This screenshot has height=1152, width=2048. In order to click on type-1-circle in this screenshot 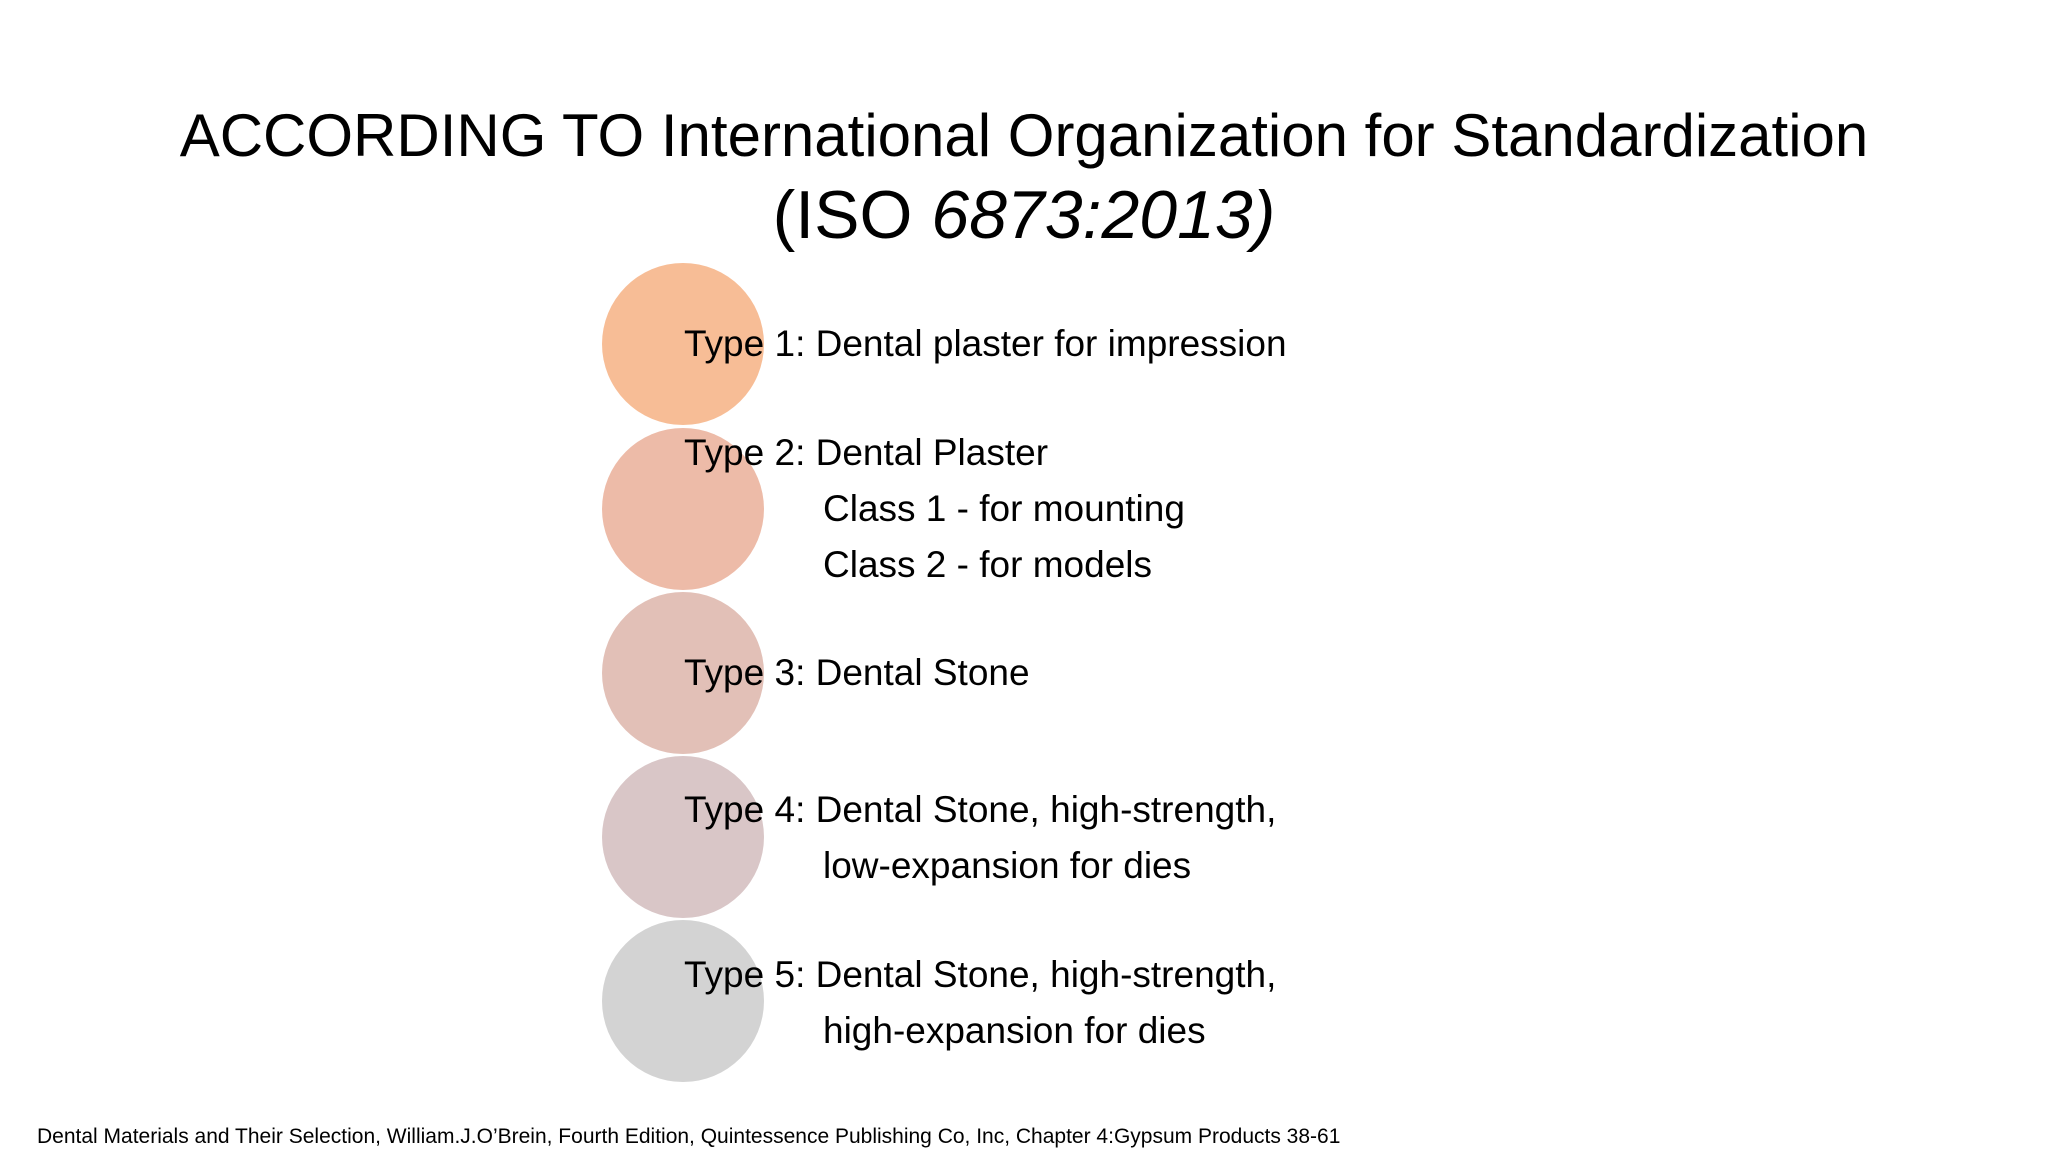, I will do `click(683, 344)`.